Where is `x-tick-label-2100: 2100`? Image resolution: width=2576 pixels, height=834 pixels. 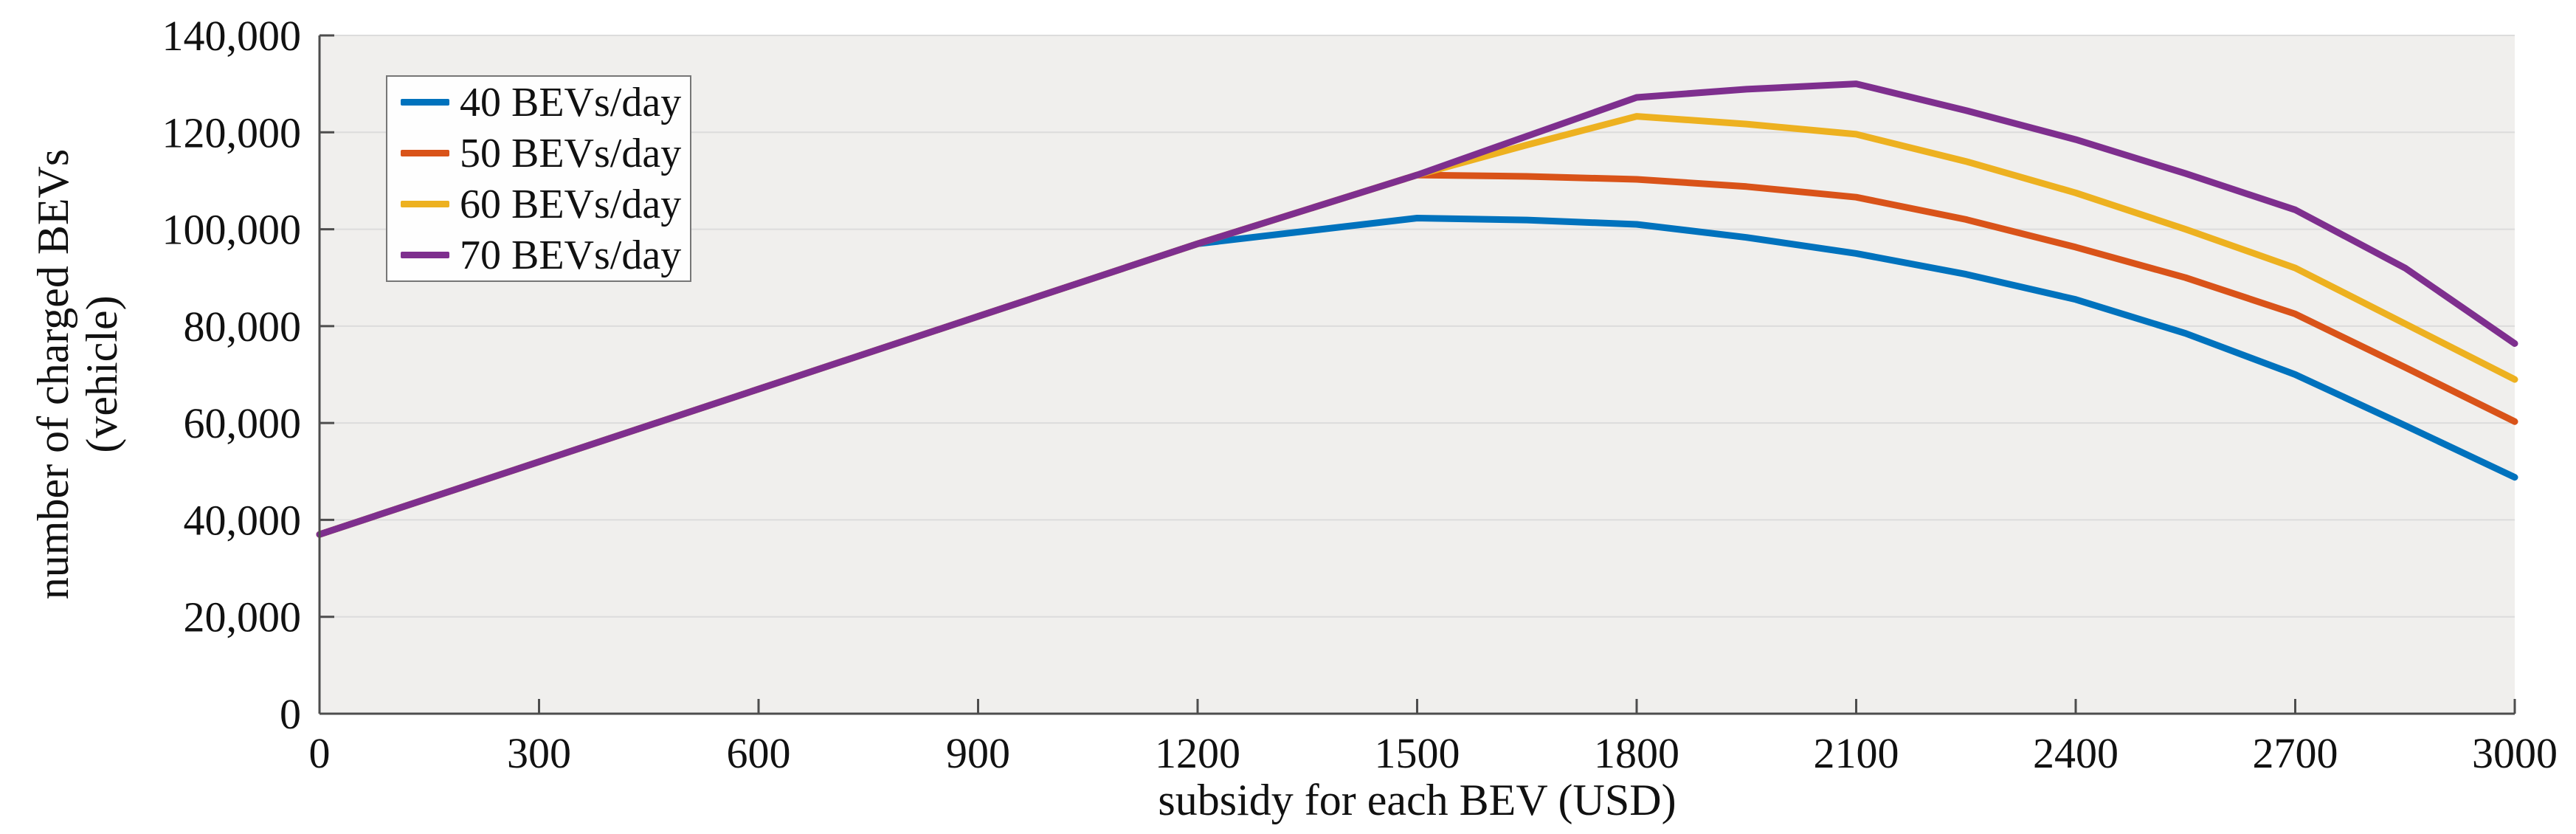
x-tick-label-2100: 2100 is located at coordinates (1857, 753).